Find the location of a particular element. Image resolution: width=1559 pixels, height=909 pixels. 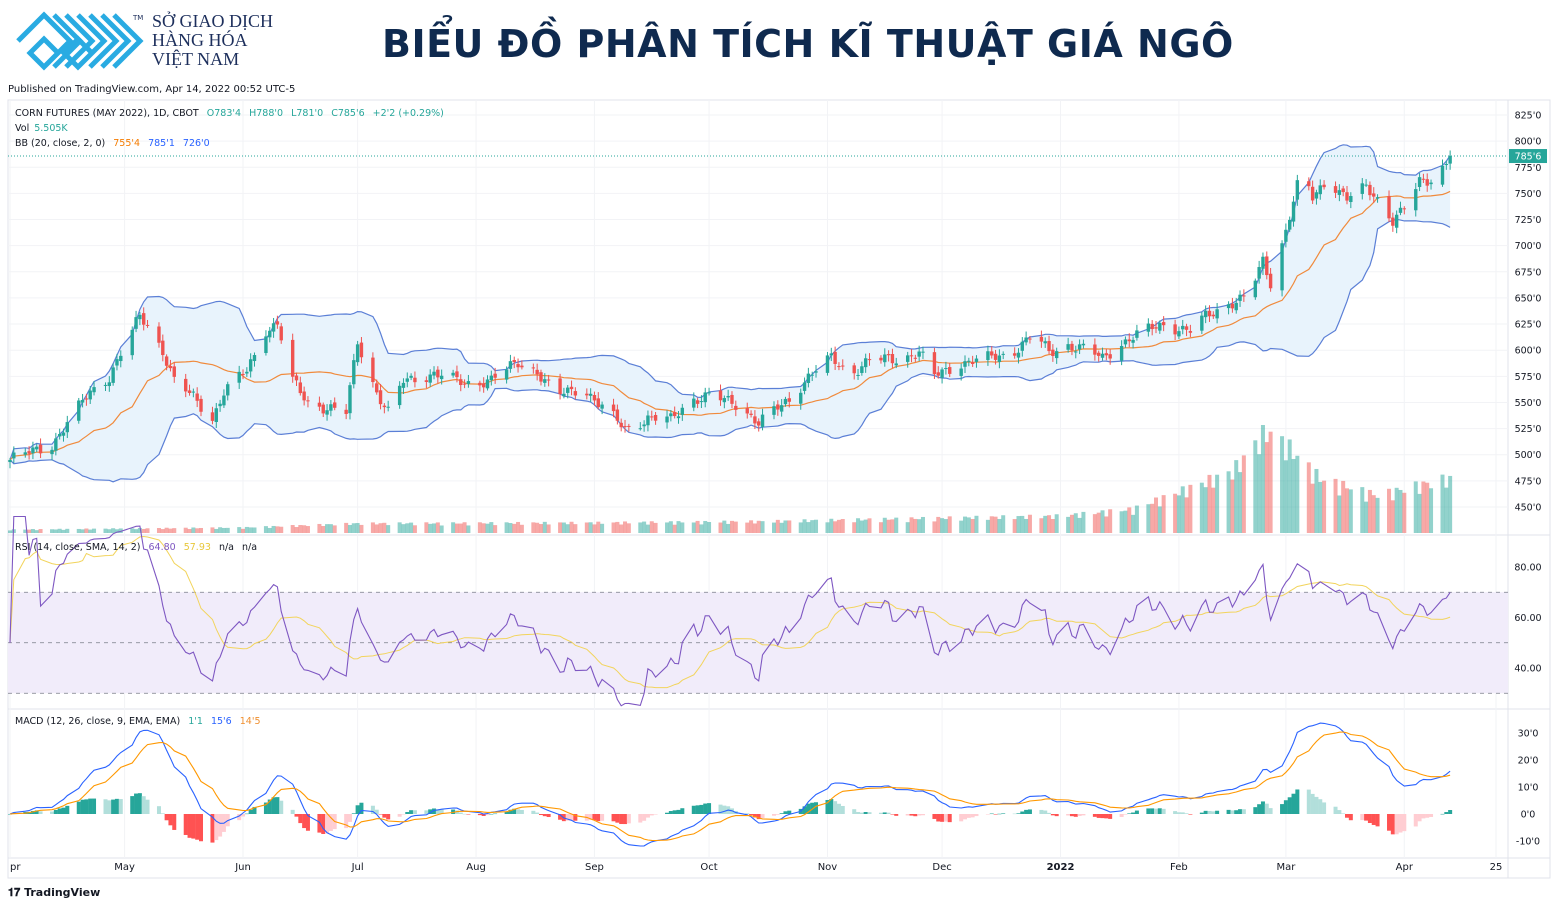

macd-tick-label: 30'0 is located at coordinates (1528, 734).